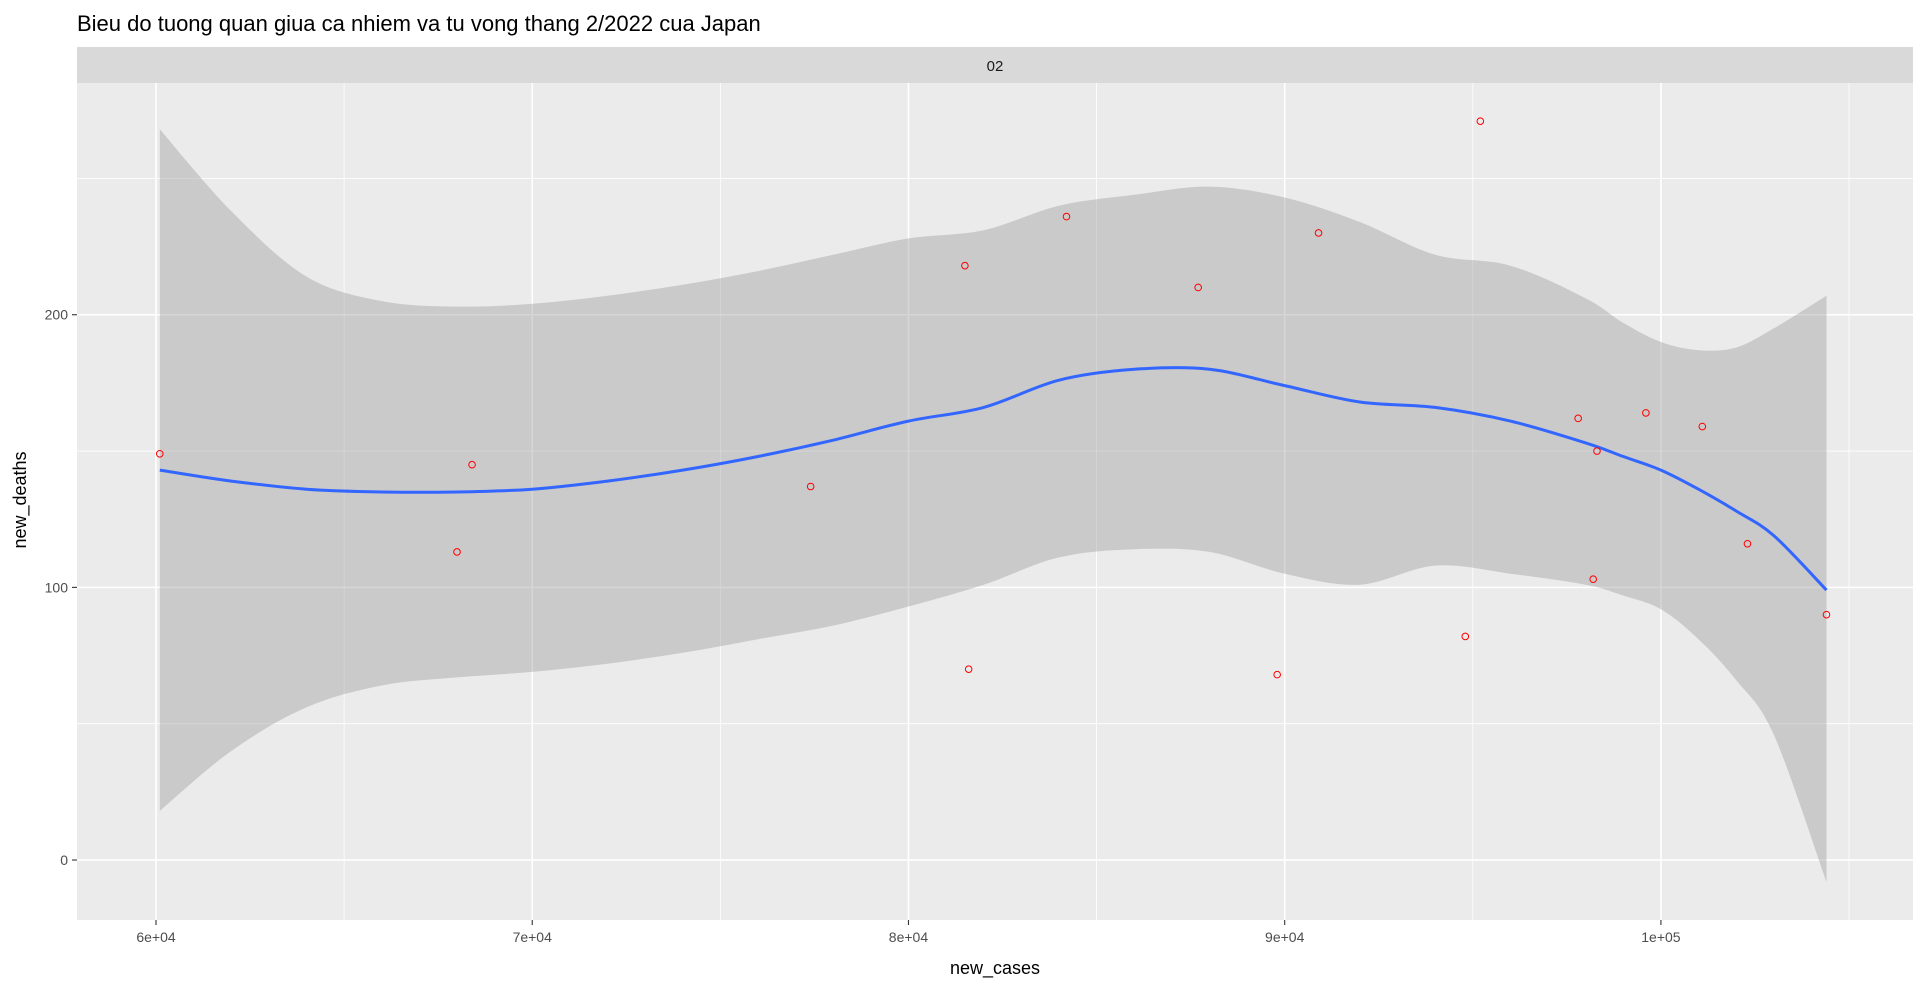 The image size is (1920, 985). Describe the element at coordinates (156, 937) in the screenshot. I see `x-tick-label: 6e+04` at that location.